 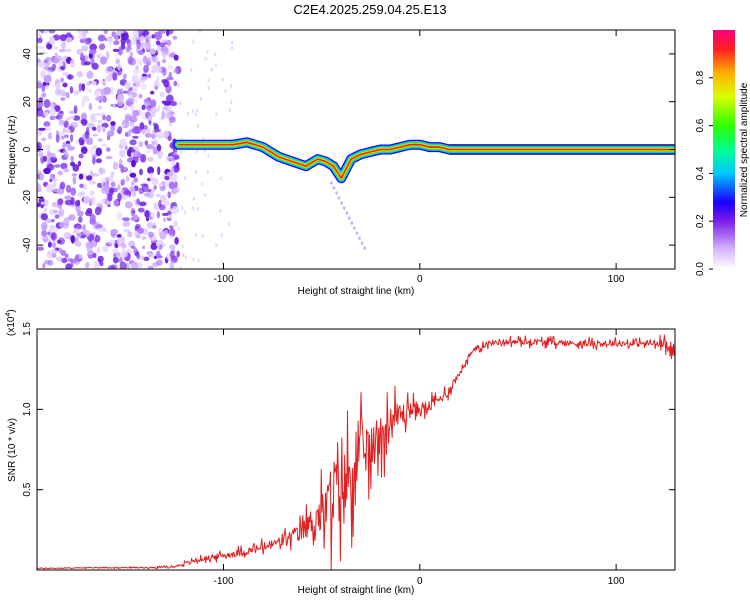 I want to click on colorbar-gradient, so click(x=724, y=149).